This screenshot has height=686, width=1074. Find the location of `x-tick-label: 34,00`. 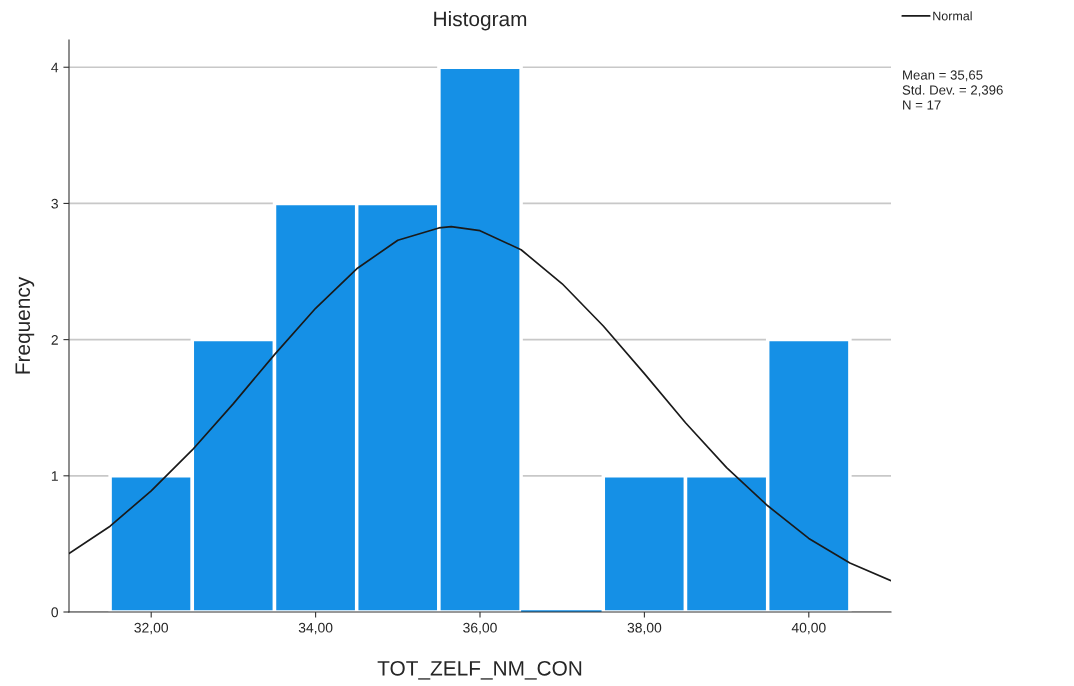

x-tick-label: 34,00 is located at coordinates (315, 628).